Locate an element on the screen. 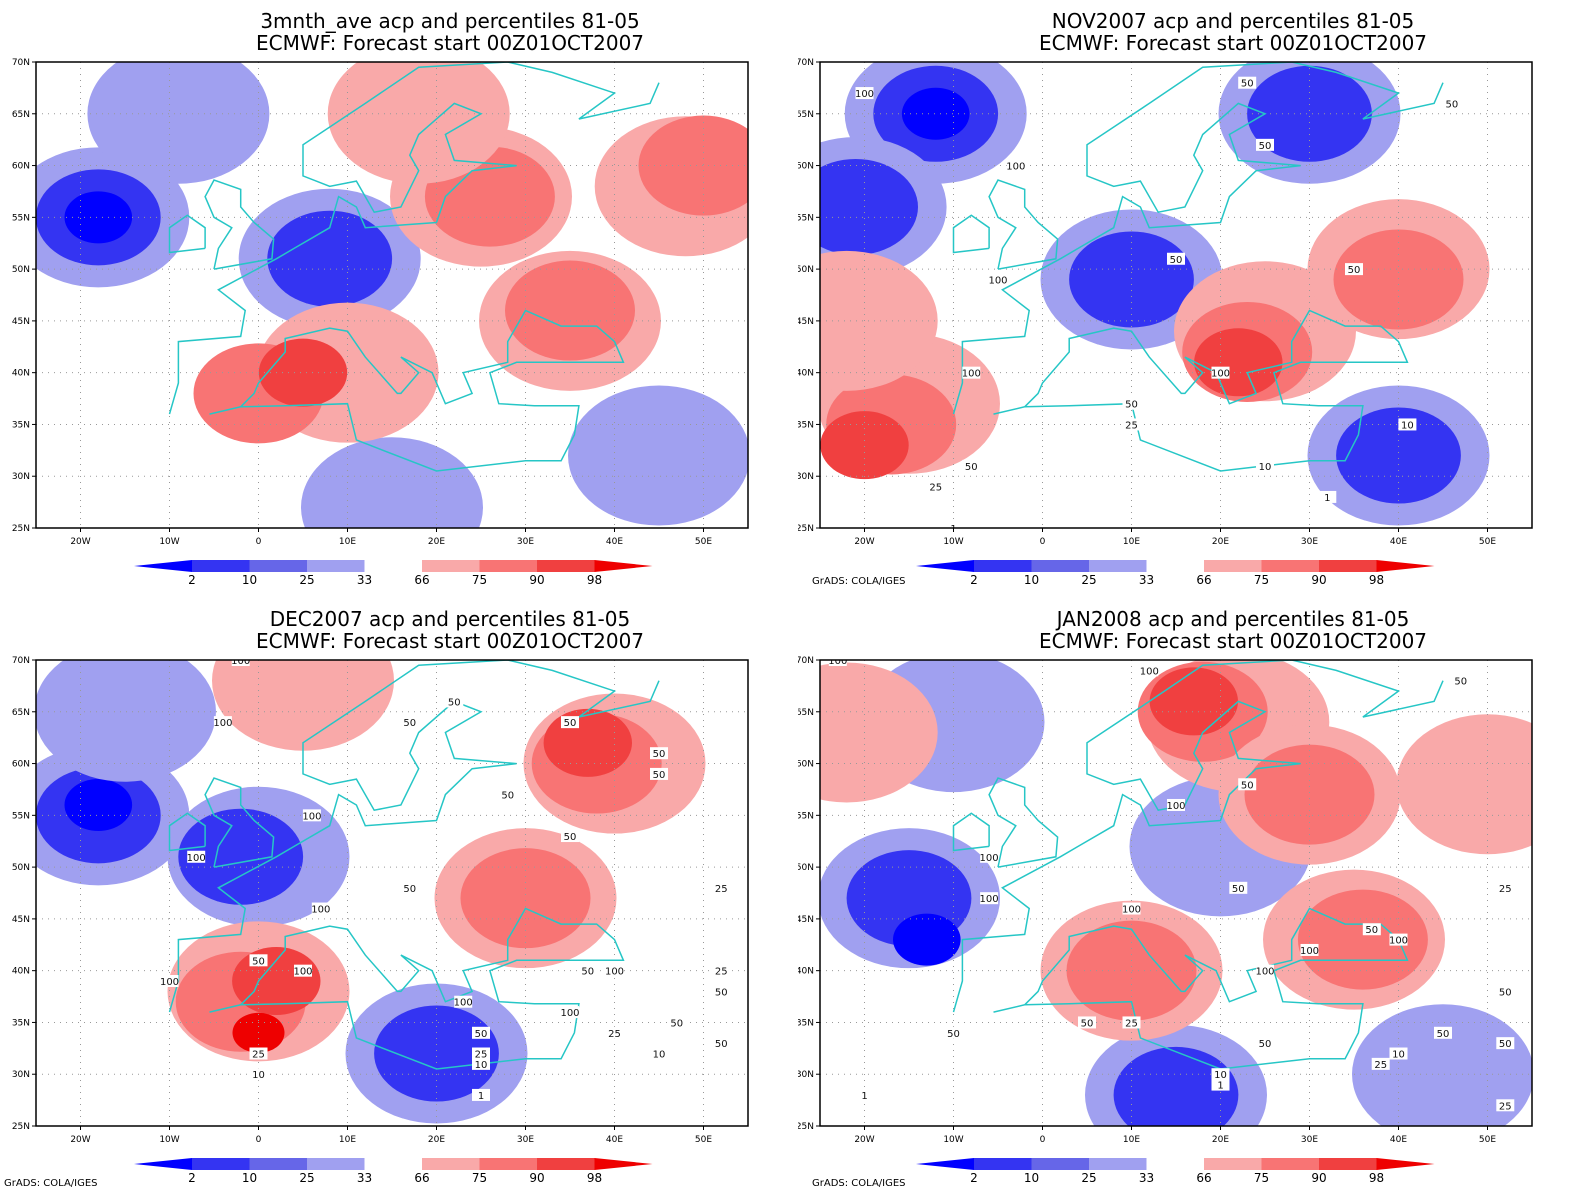 The image size is (1596, 1196). lat-label: 50N is located at coordinates (806, 270).